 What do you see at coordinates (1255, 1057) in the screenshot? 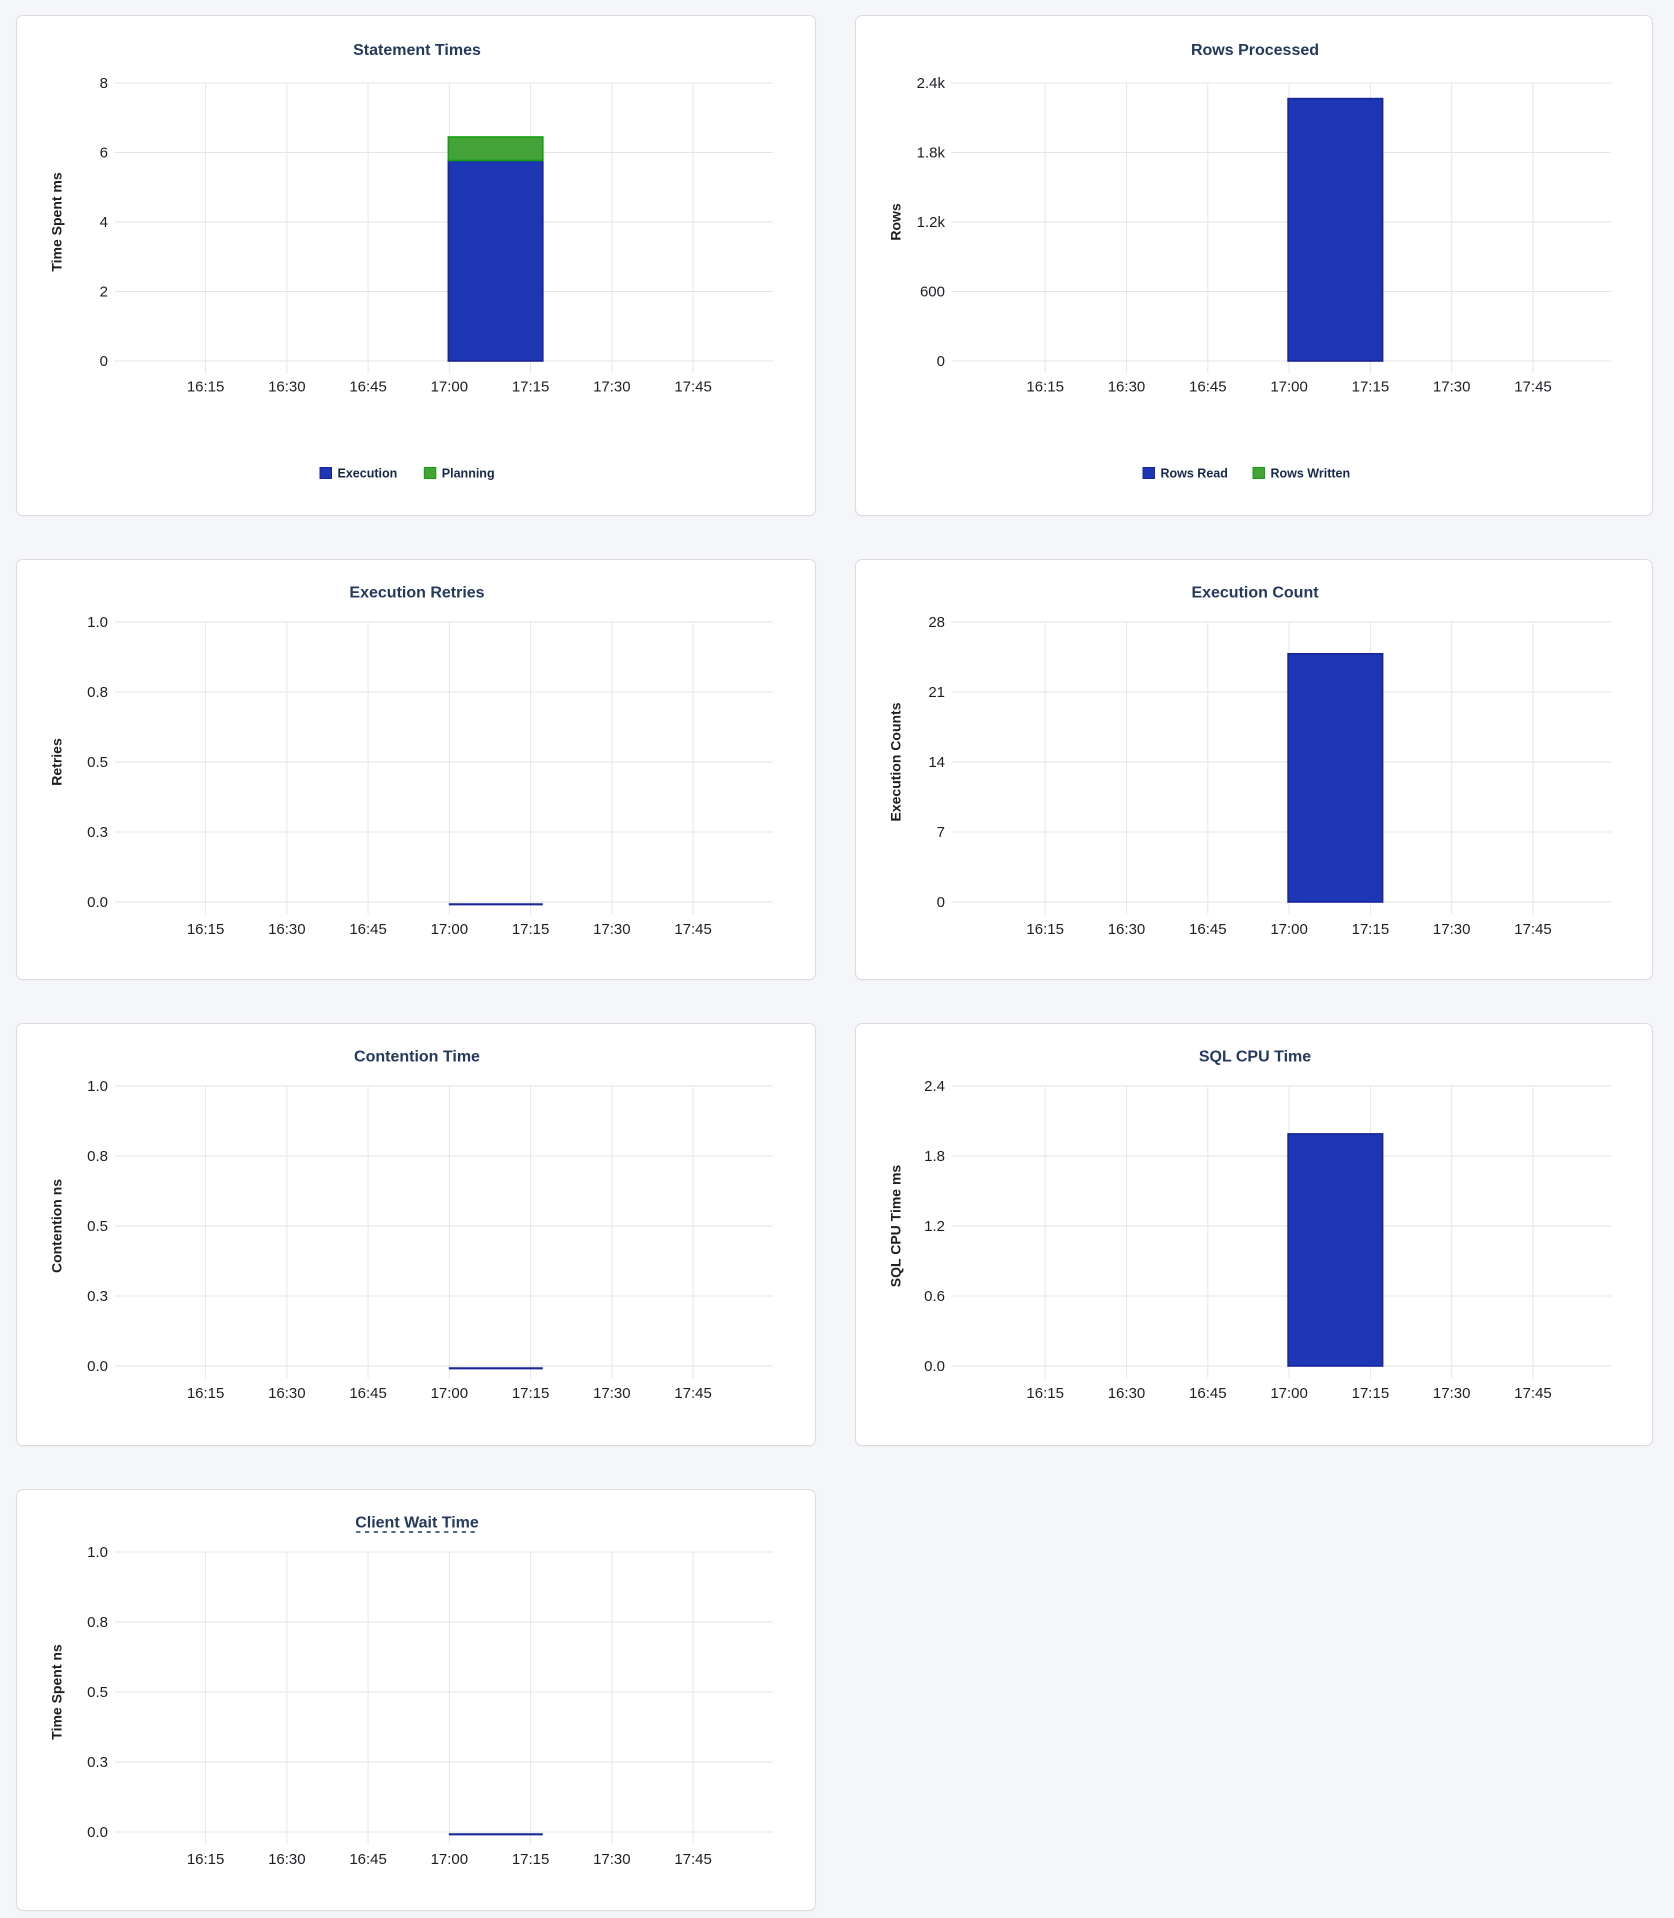
I see `svg-text: SQL CPU Time` at bounding box center [1255, 1057].